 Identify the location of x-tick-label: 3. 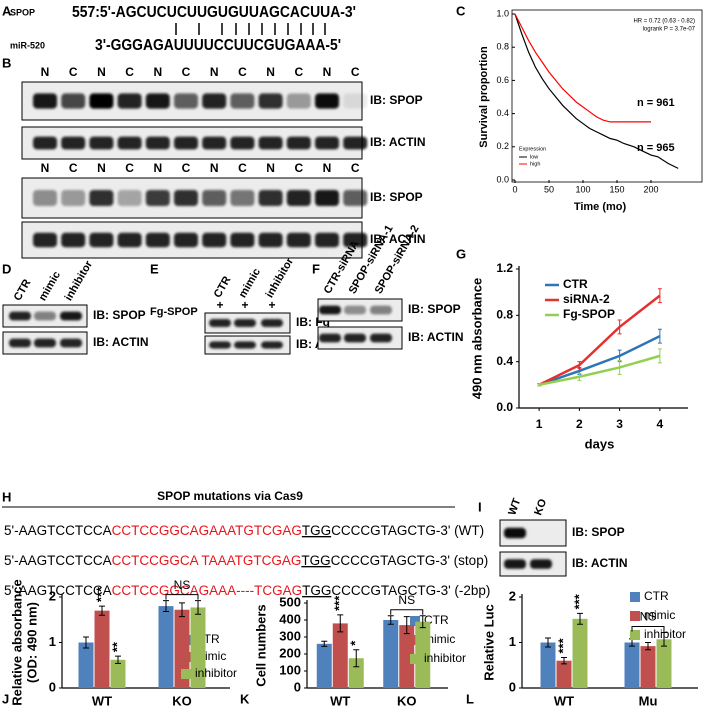
(619, 424).